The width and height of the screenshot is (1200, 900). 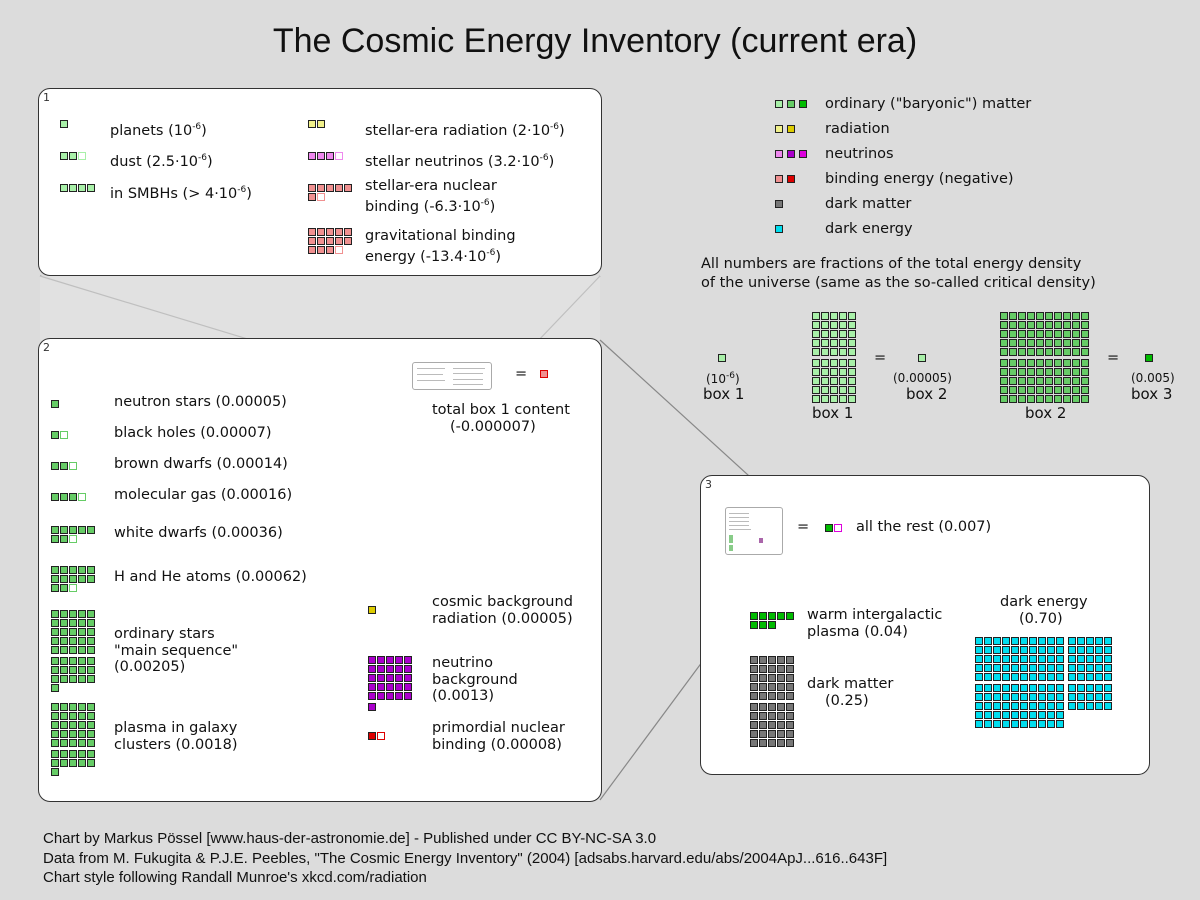 What do you see at coordinates (154, 161) in the screenshot?
I see `label-text: dust (2.5·10` at bounding box center [154, 161].